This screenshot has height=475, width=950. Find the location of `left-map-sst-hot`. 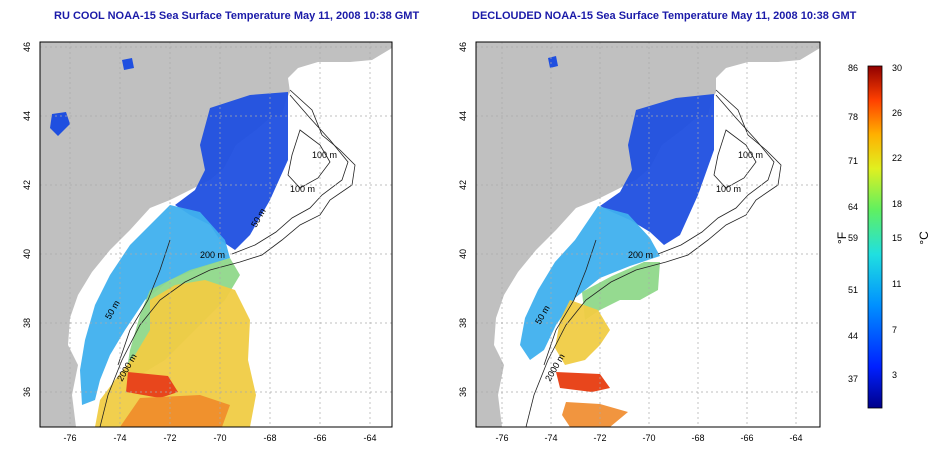

left-map-sst-hot is located at coordinates (152, 385).